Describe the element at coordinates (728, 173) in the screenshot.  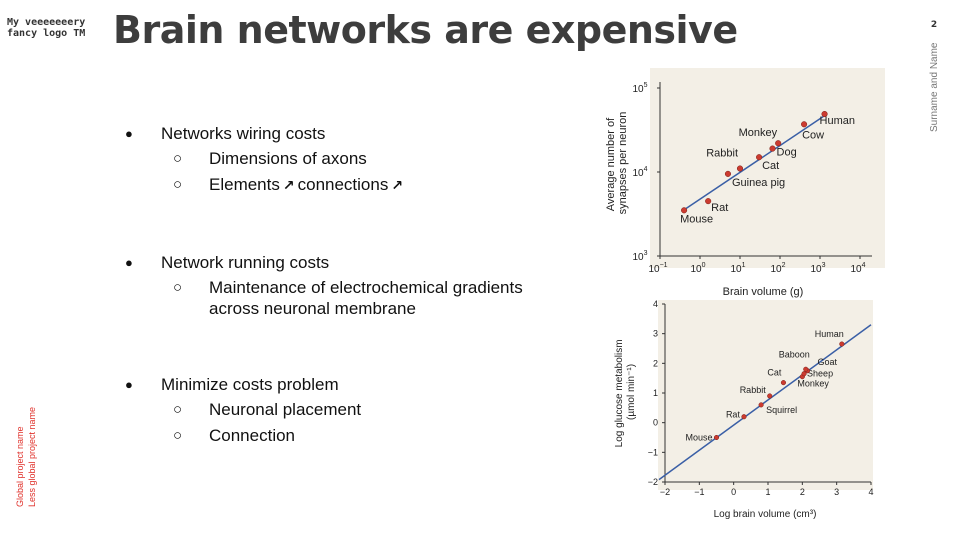
I see `chart1-point-guinea-pig` at that location.